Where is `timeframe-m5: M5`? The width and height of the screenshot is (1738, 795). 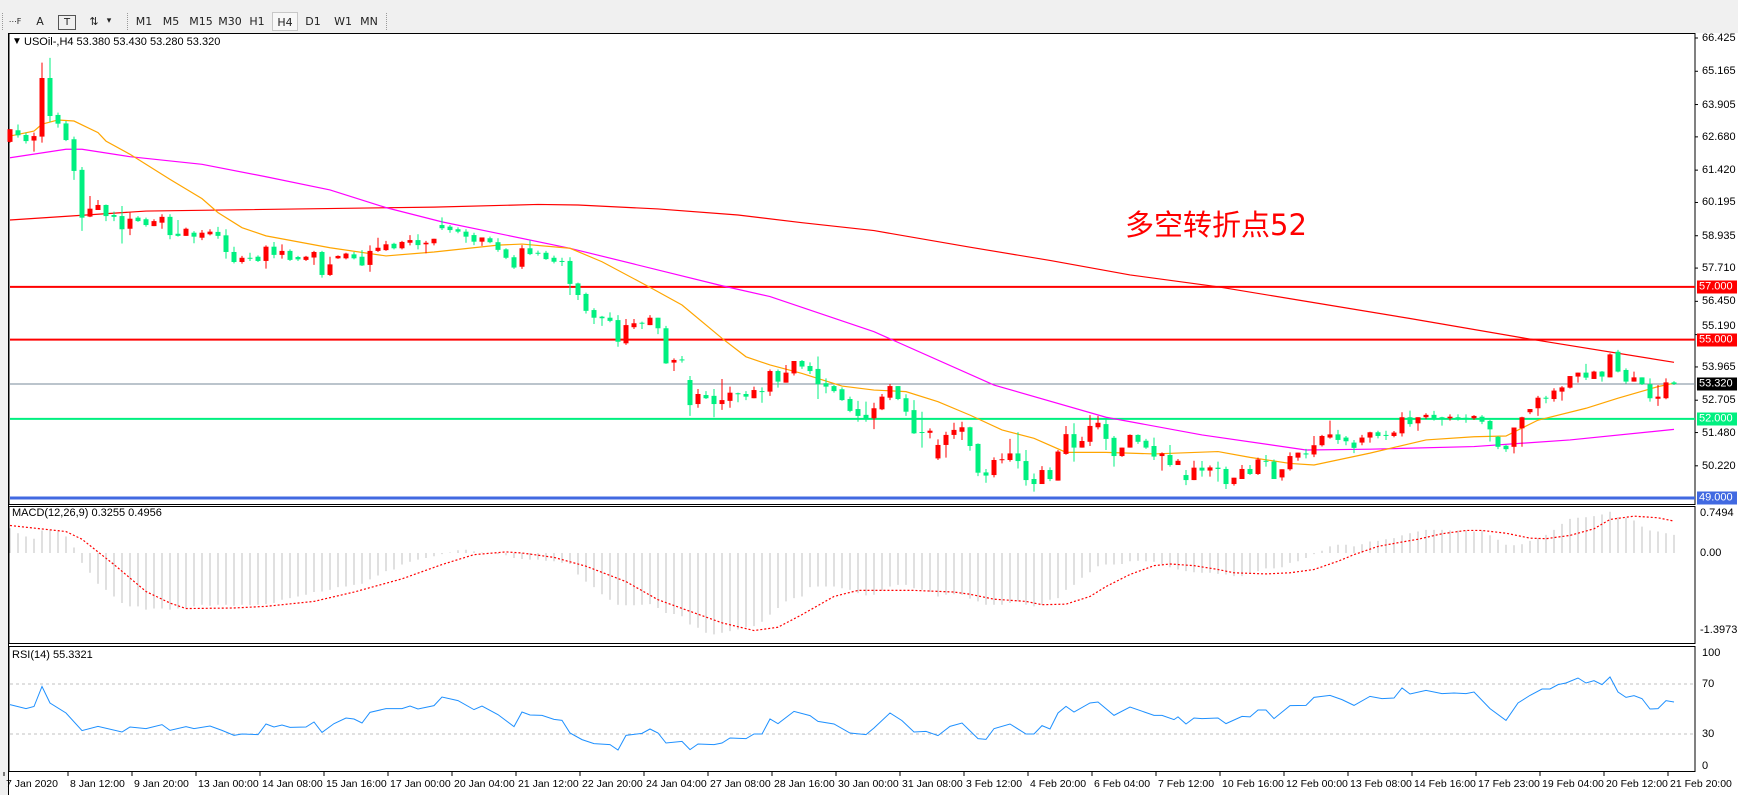 timeframe-m5: M5 is located at coordinates (171, 21).